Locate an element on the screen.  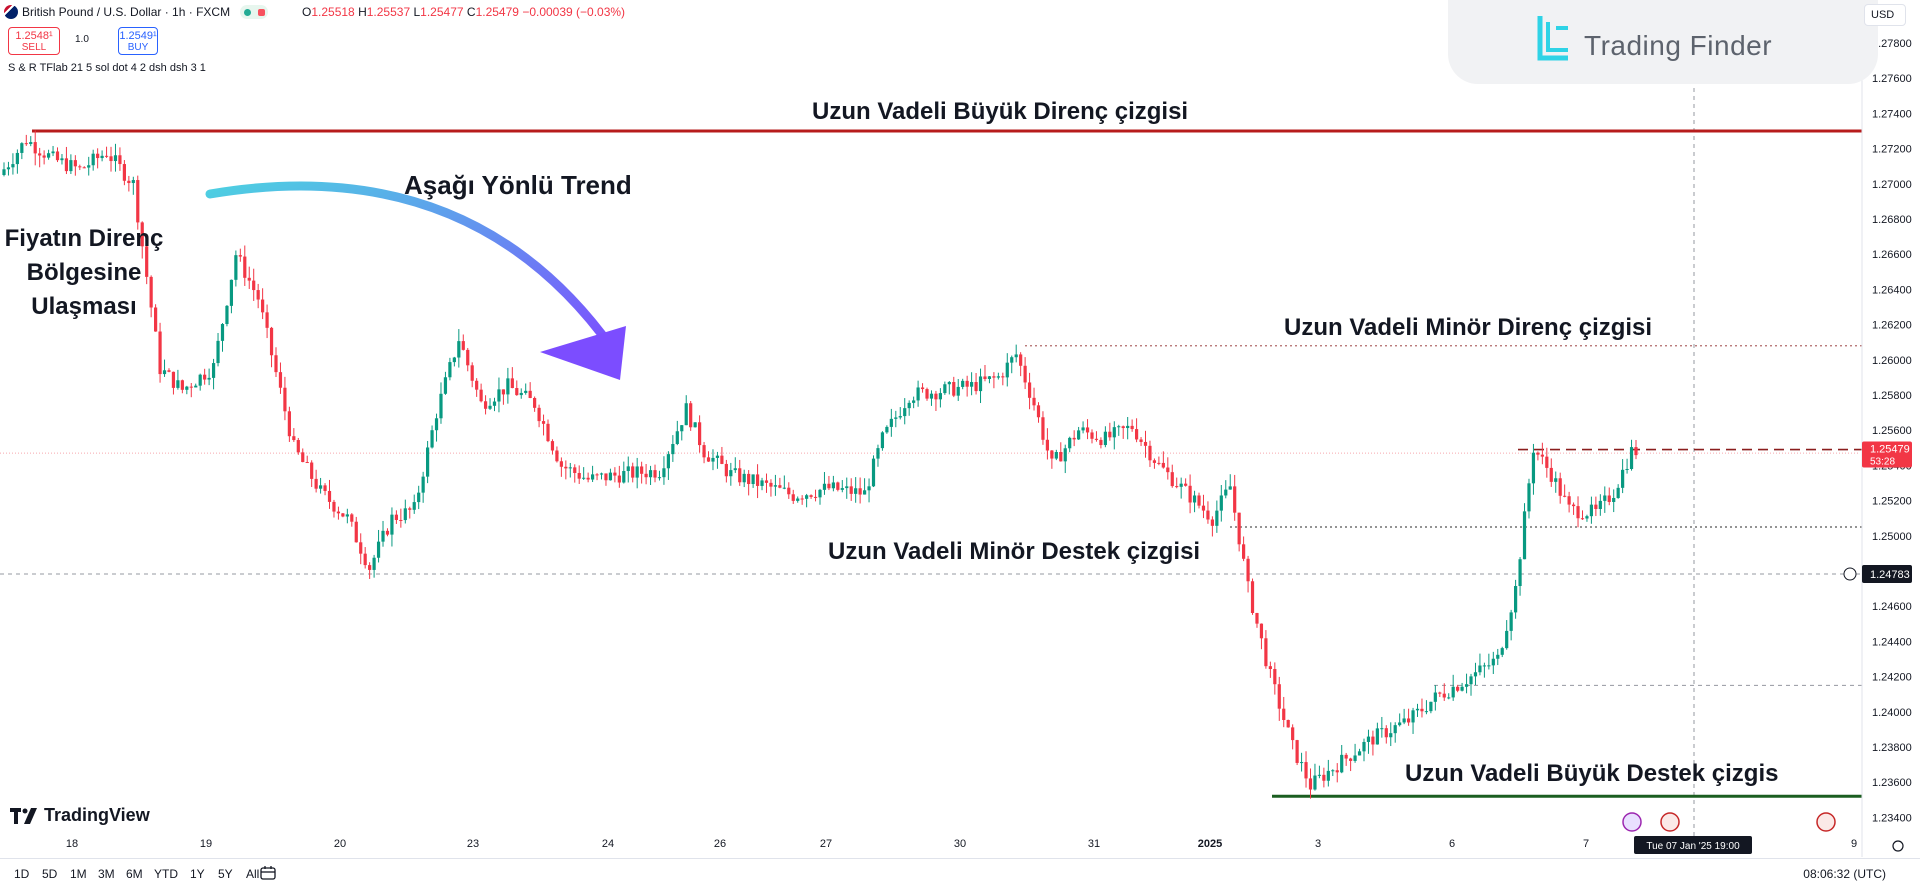
tradingview-logo-icon is located at coordinates (23, 815).